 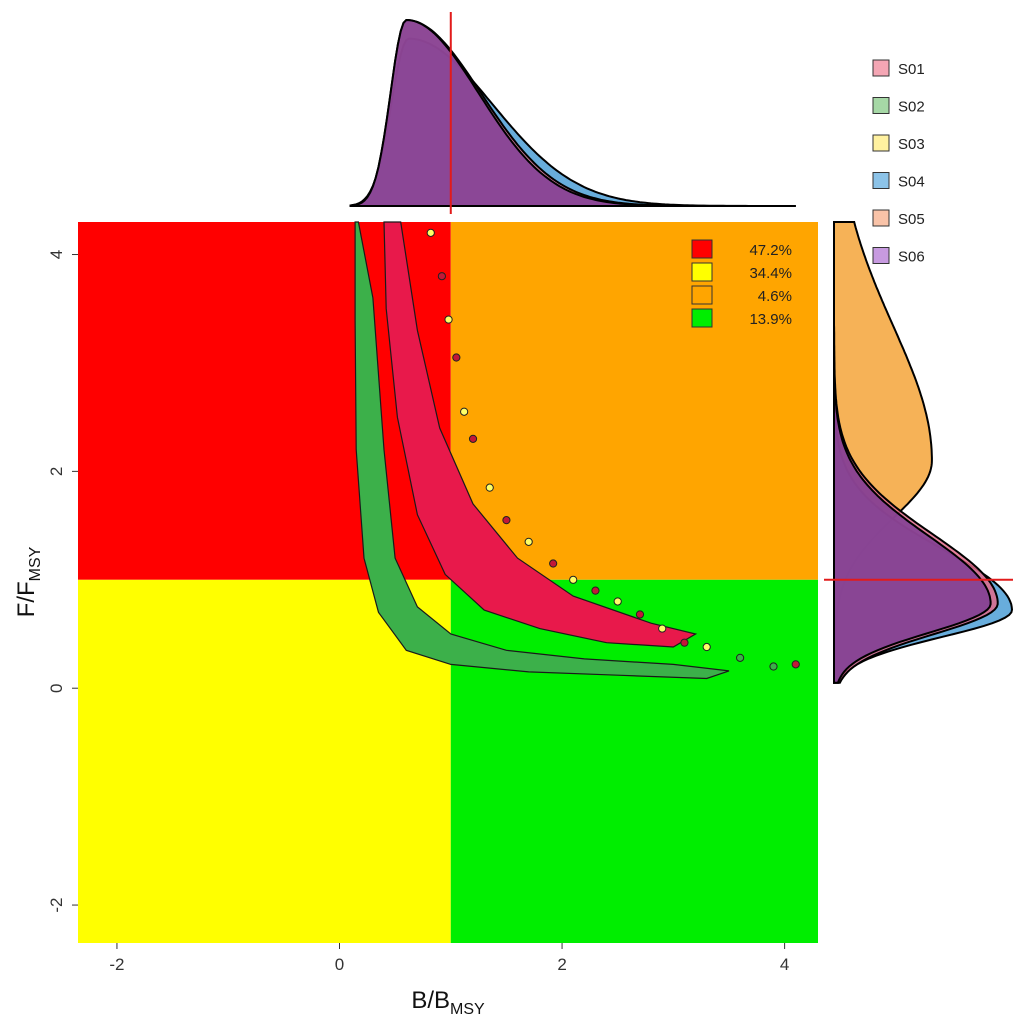 What do you see at coordinates (881, 143) in the screenshot?
I see `series-swatch-S03` at bounding box center [881, 143].